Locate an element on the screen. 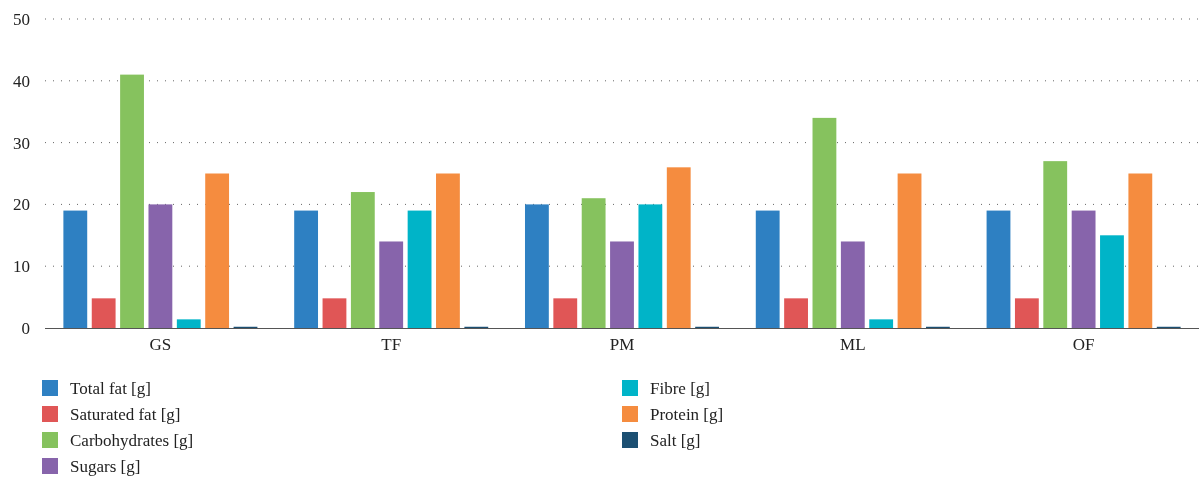 Image resolution: width=1199 pixels, height=481 pixels. x-tick-label: ML is located at coordinates (853, 344).